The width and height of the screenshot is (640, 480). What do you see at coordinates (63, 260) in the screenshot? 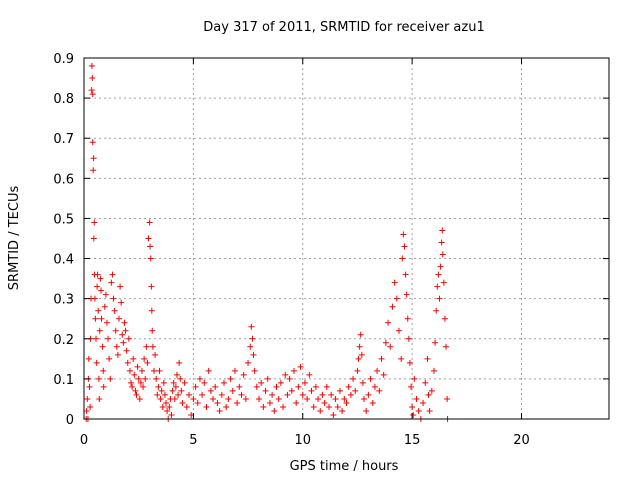
I see `y-tick-label: 0.4` at bounding box center [63, 260].